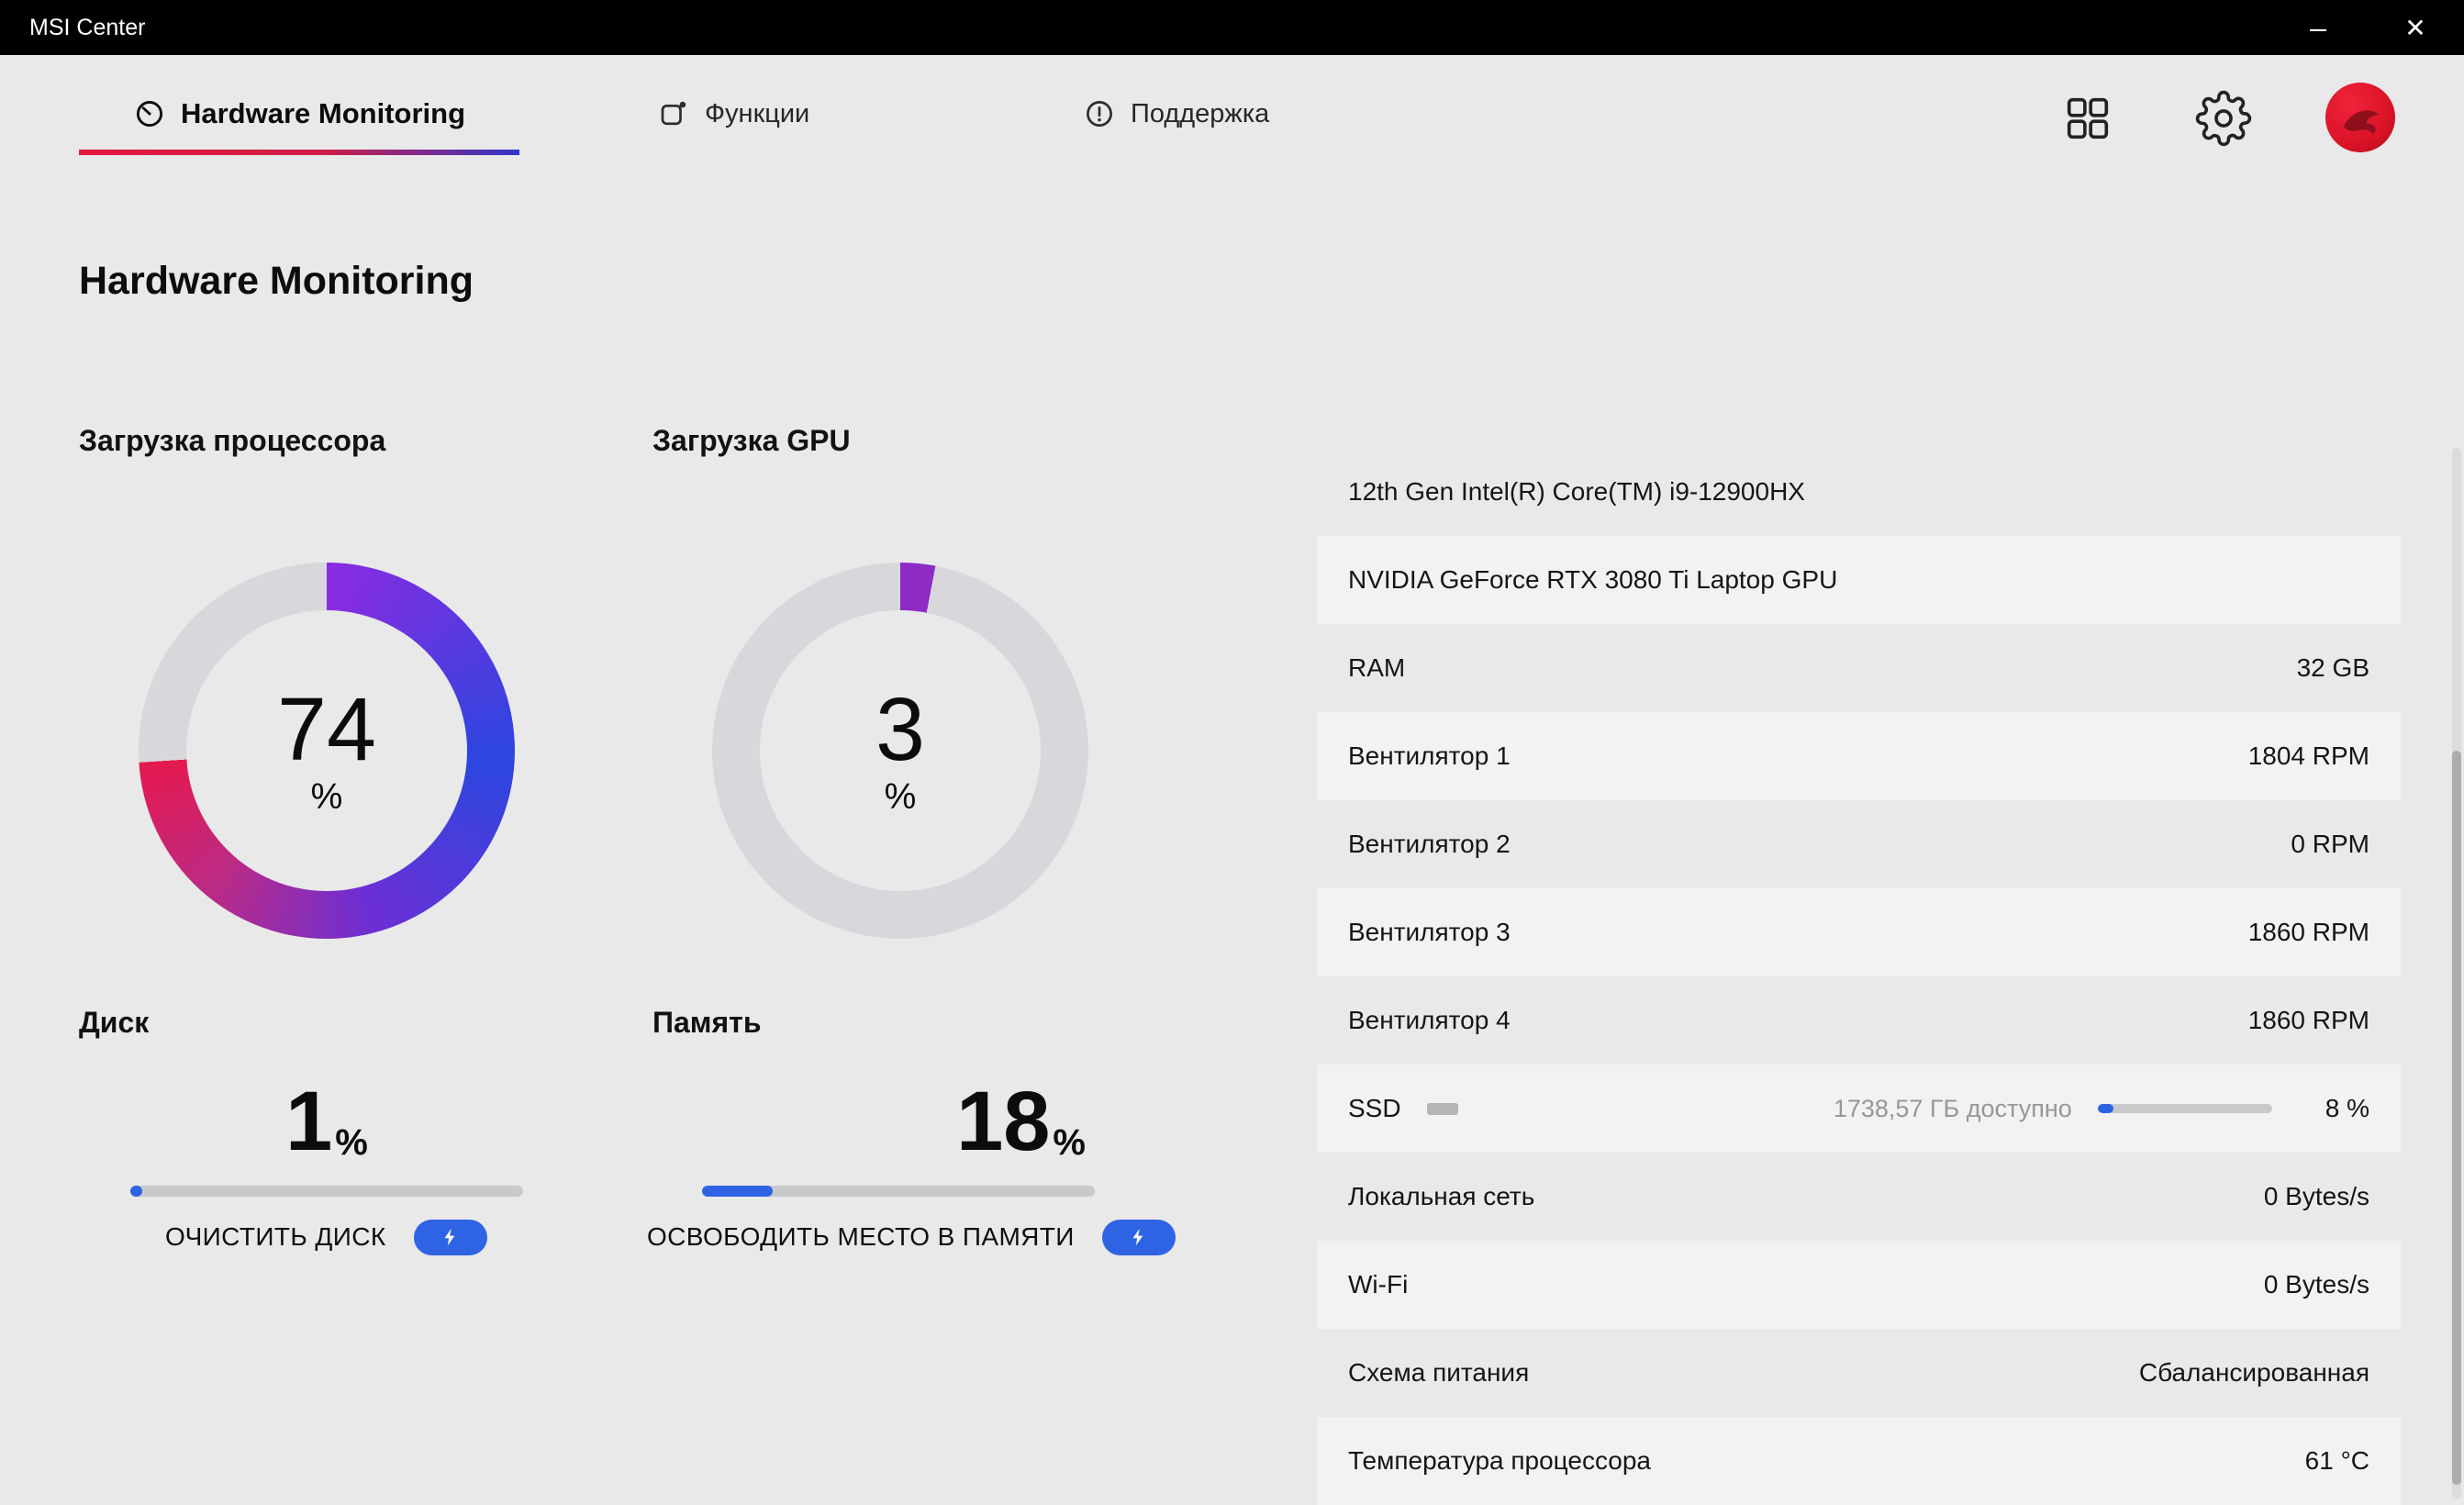 The width and height of the screenshot is (2464, 1505). I want to click on gpu-load-donut: 3 %, so click(900, 751).